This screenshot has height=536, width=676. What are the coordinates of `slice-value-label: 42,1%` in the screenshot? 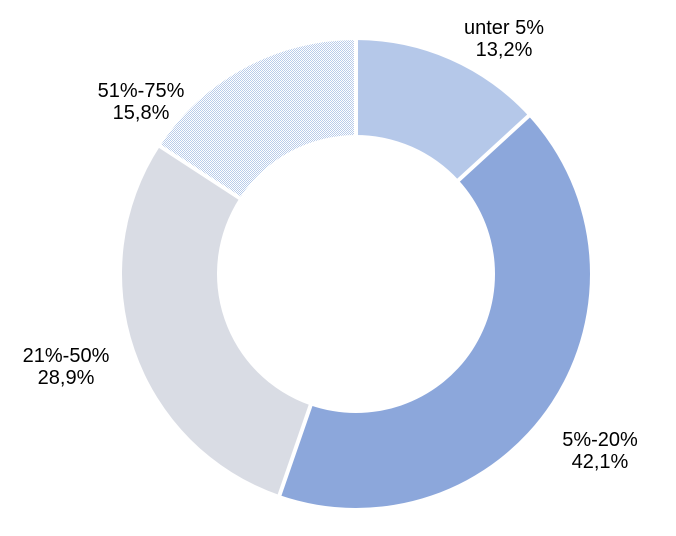 It's located at (600, 462).